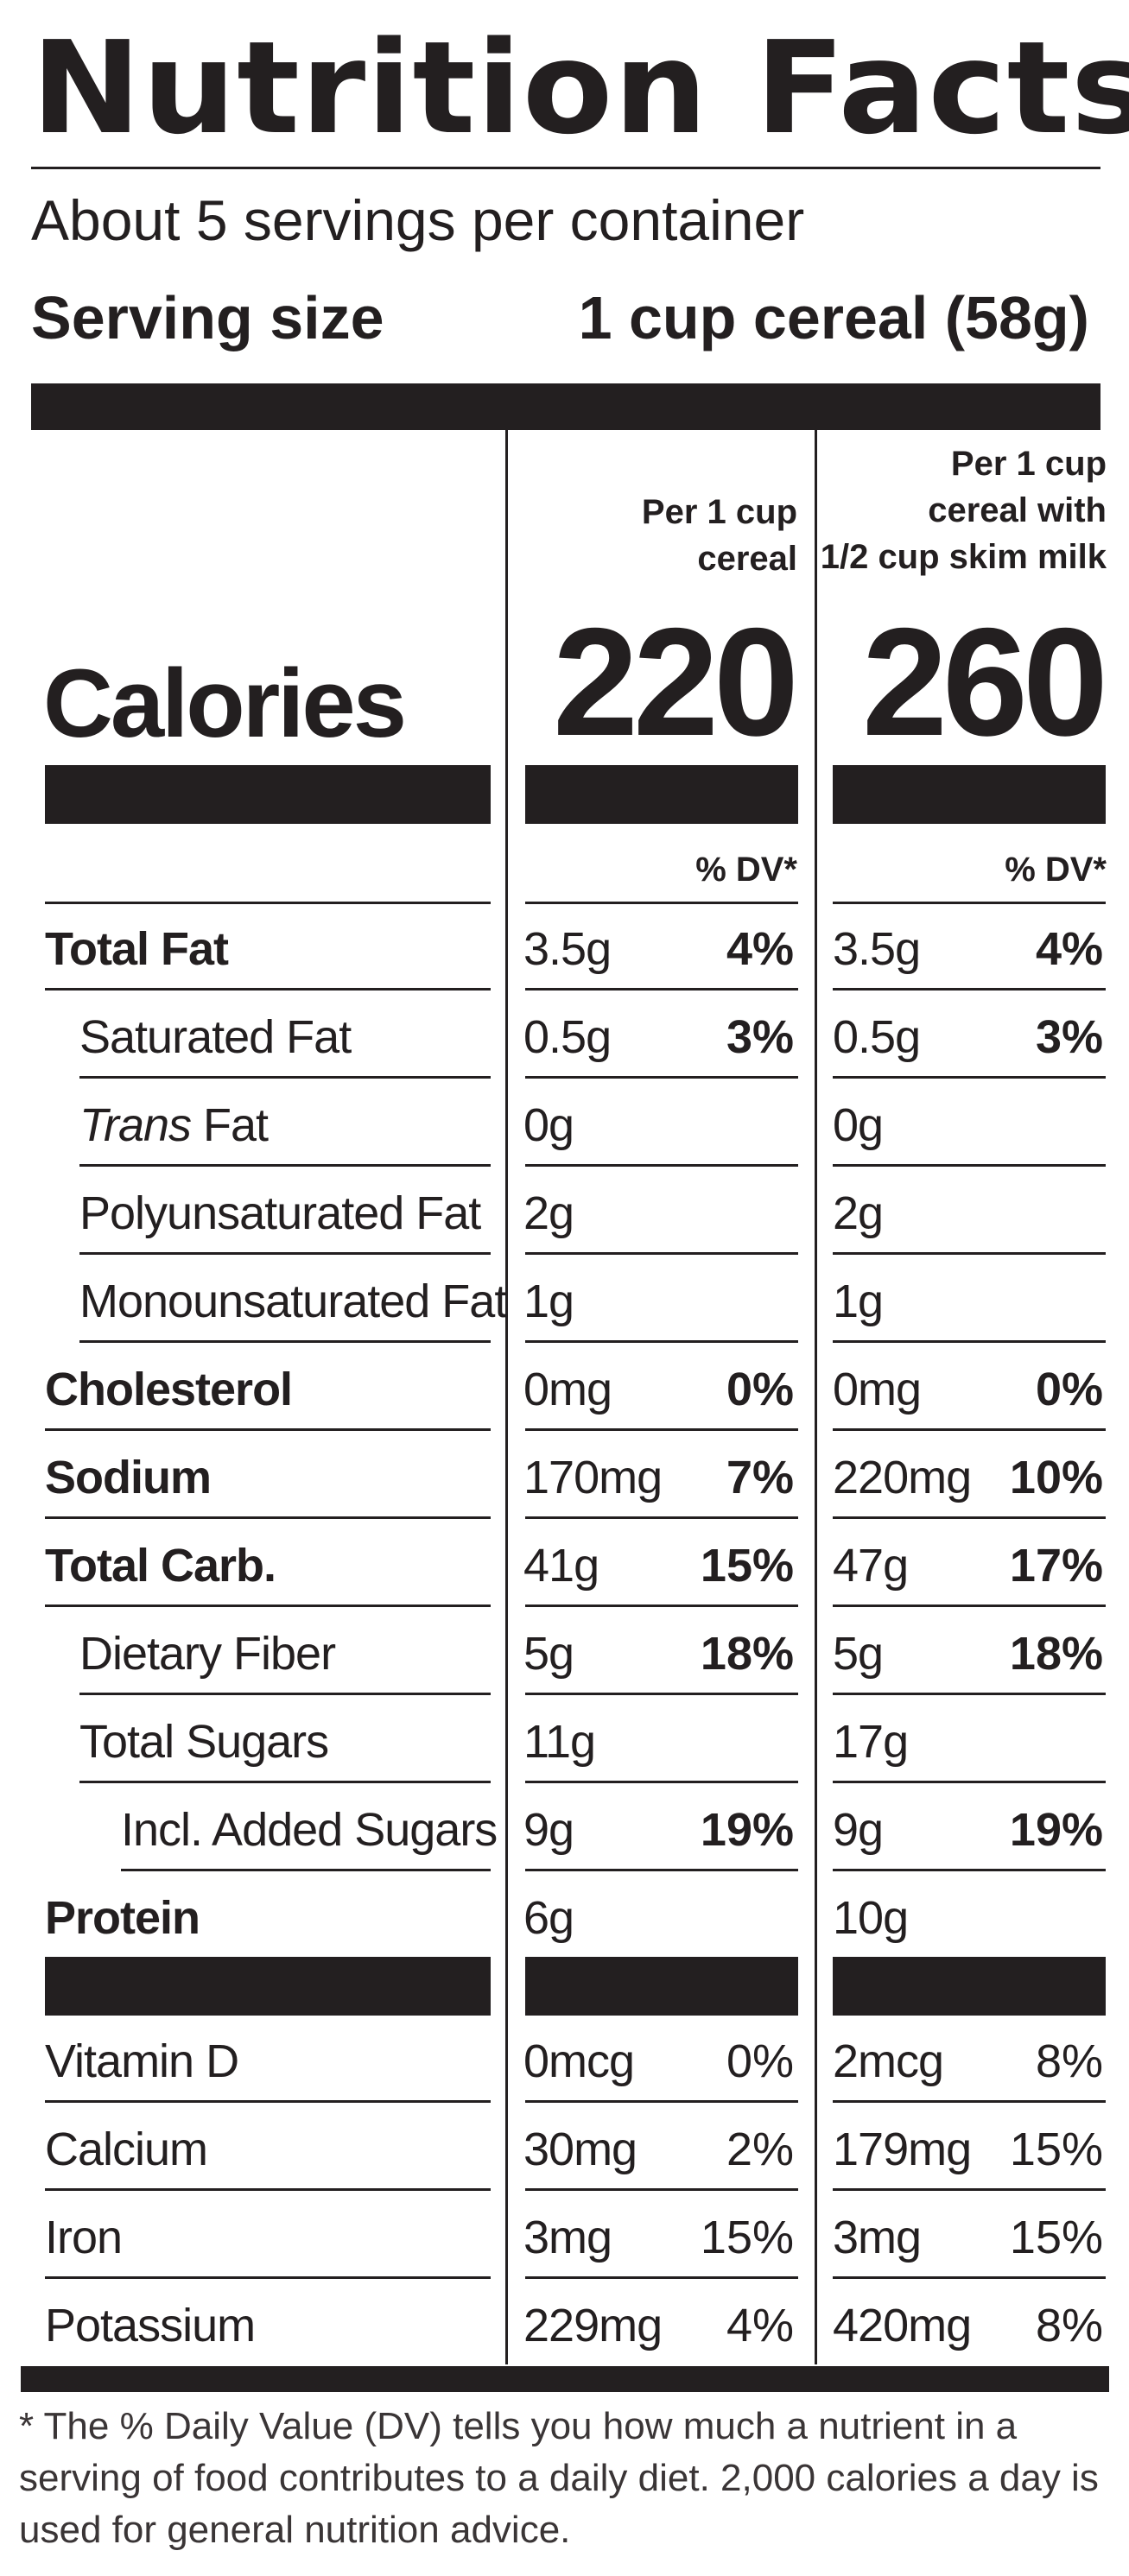 The width and height of the screenshot is (1129, 2576). I want to click on vitamin-row-vitamin-d: Vitamin D 0mcg 0% 2mcg 8%, so click(565, 2059).